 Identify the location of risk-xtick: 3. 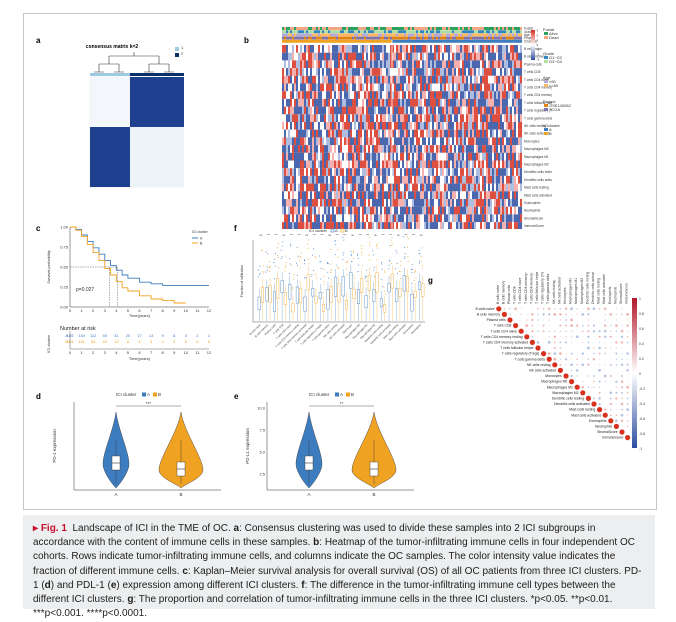
(105, 352).